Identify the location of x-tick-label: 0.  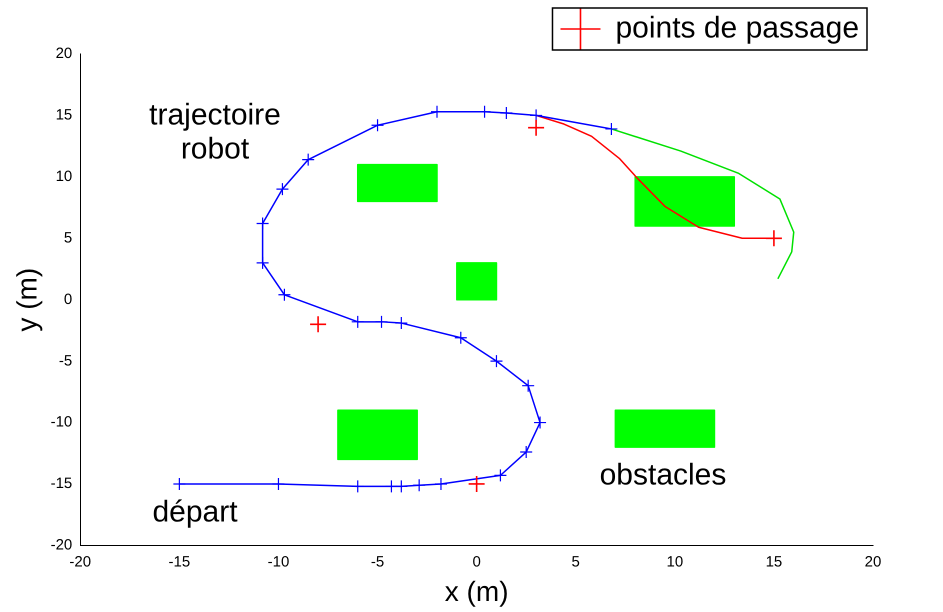
(476, 562).